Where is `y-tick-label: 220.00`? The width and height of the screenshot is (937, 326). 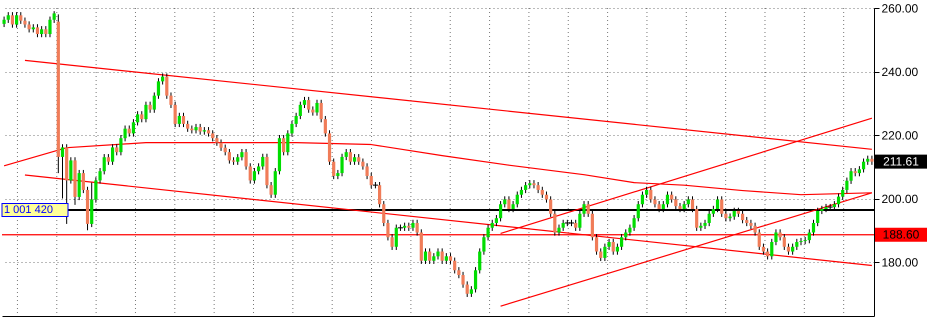
y-tick-label: 220.00 is located at coordinates (900, 135).